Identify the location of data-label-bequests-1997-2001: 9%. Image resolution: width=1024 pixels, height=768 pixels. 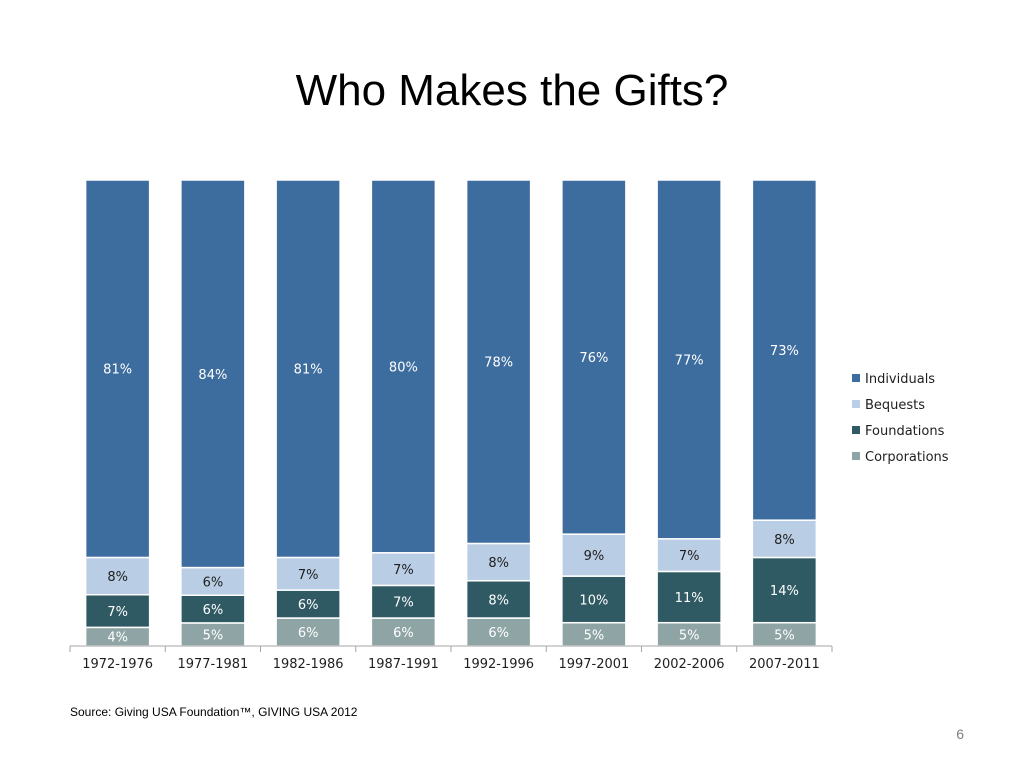
(594, 556).